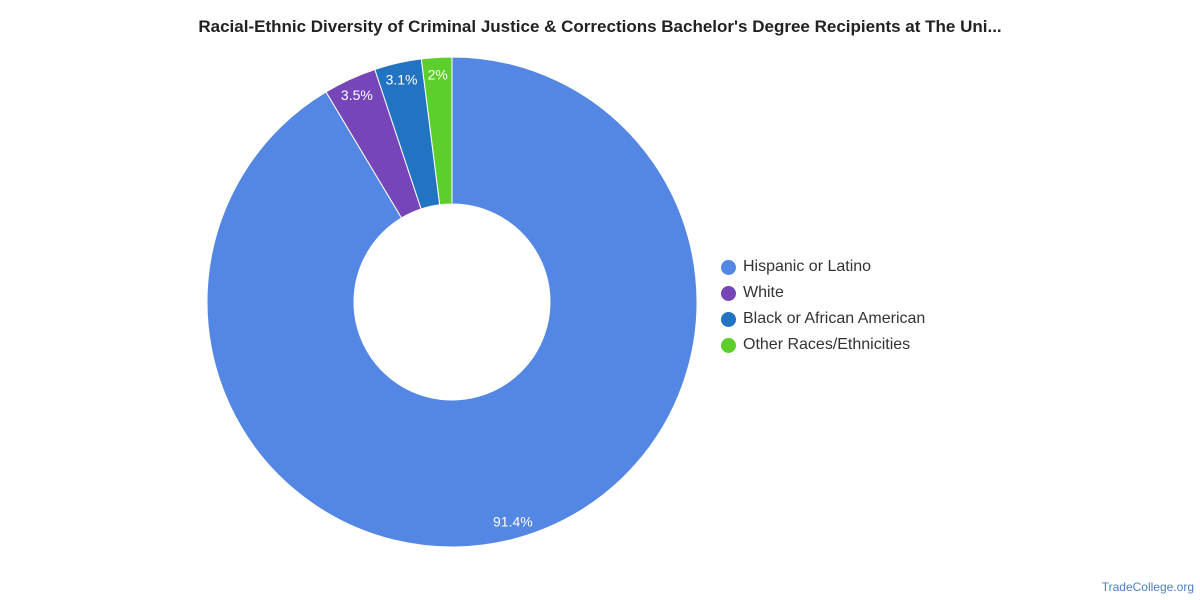  I want to click on watermark-link: TradeCollege.org, so click(1147, 587).